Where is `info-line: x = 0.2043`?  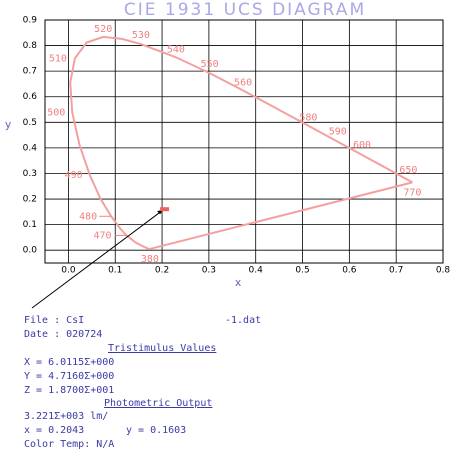
info-line: x = 0.2043 is located at coordinates (54, 430).